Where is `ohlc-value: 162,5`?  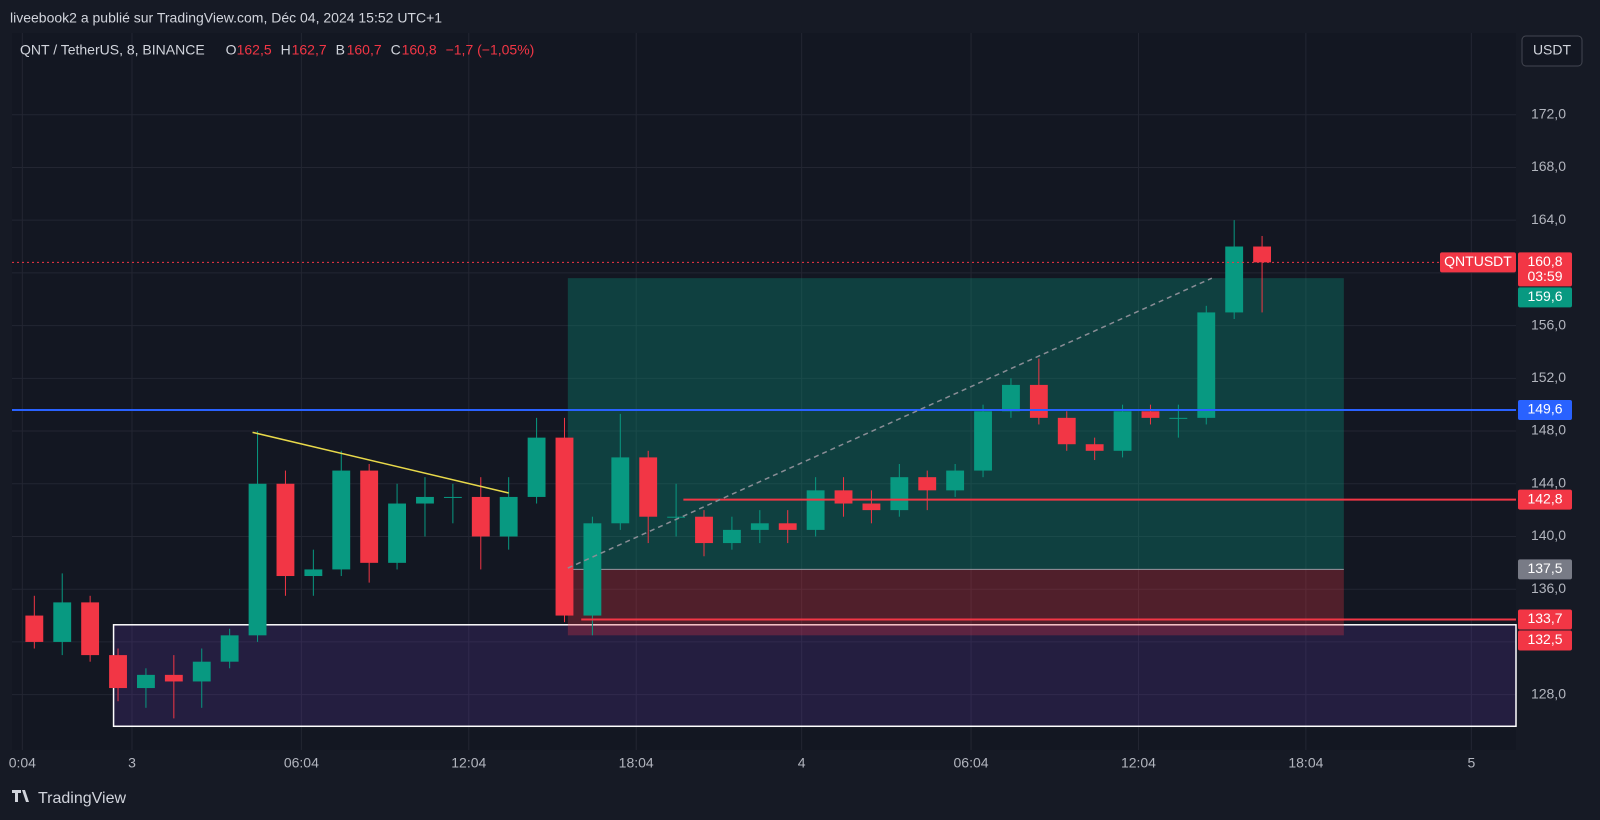
ohlc-value: 162,5 is located at coordinates (254, 50).